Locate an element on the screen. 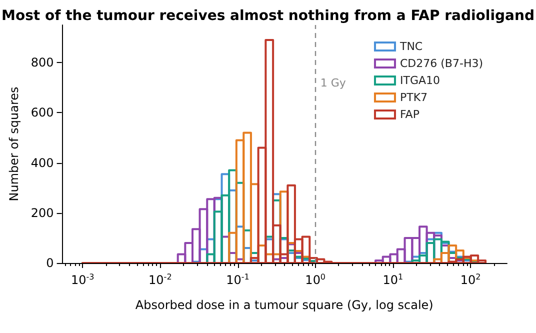  ref-line-label: 1 Gy is located at coordinates (333, 83).